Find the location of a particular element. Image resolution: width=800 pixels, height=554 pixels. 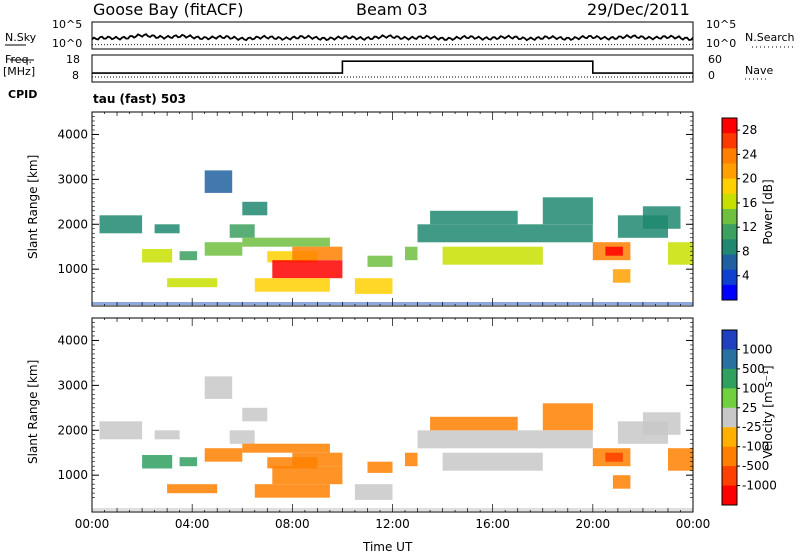

freq-frame is located at coordinates (392, 68).